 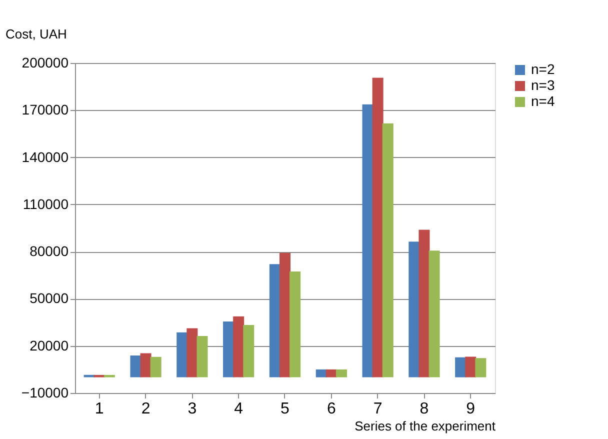 What do you see at coordinates (145, 409) in the screenshot?
I see `x-tick-label: 2` at bounding box center [145, 409].